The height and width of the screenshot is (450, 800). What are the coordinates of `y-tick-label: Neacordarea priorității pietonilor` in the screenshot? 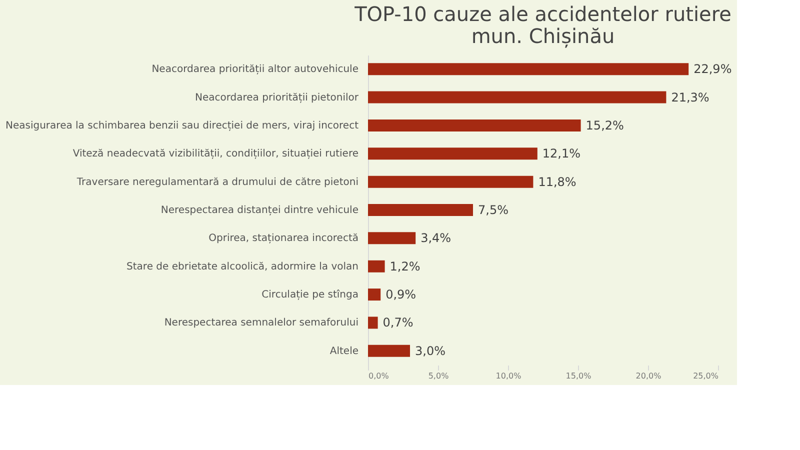 It's located at (277, 98).